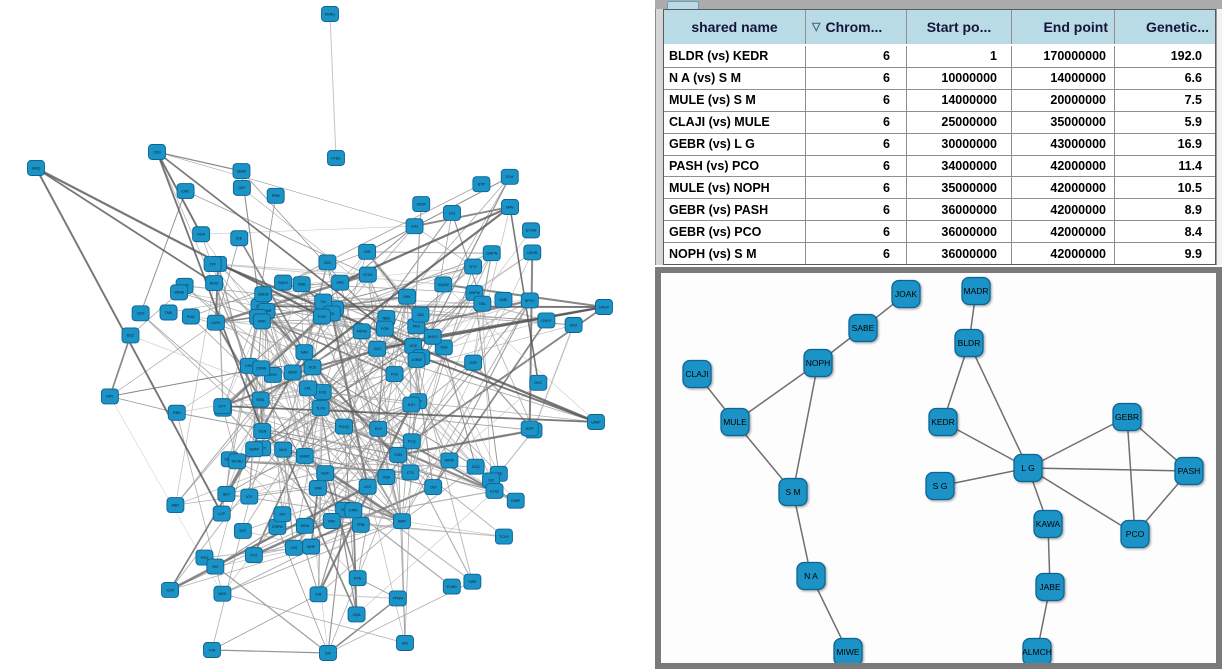  Describe the element at coordinates (735, 27) in the screenshot. I see `column-header-0: shared name` at that location.